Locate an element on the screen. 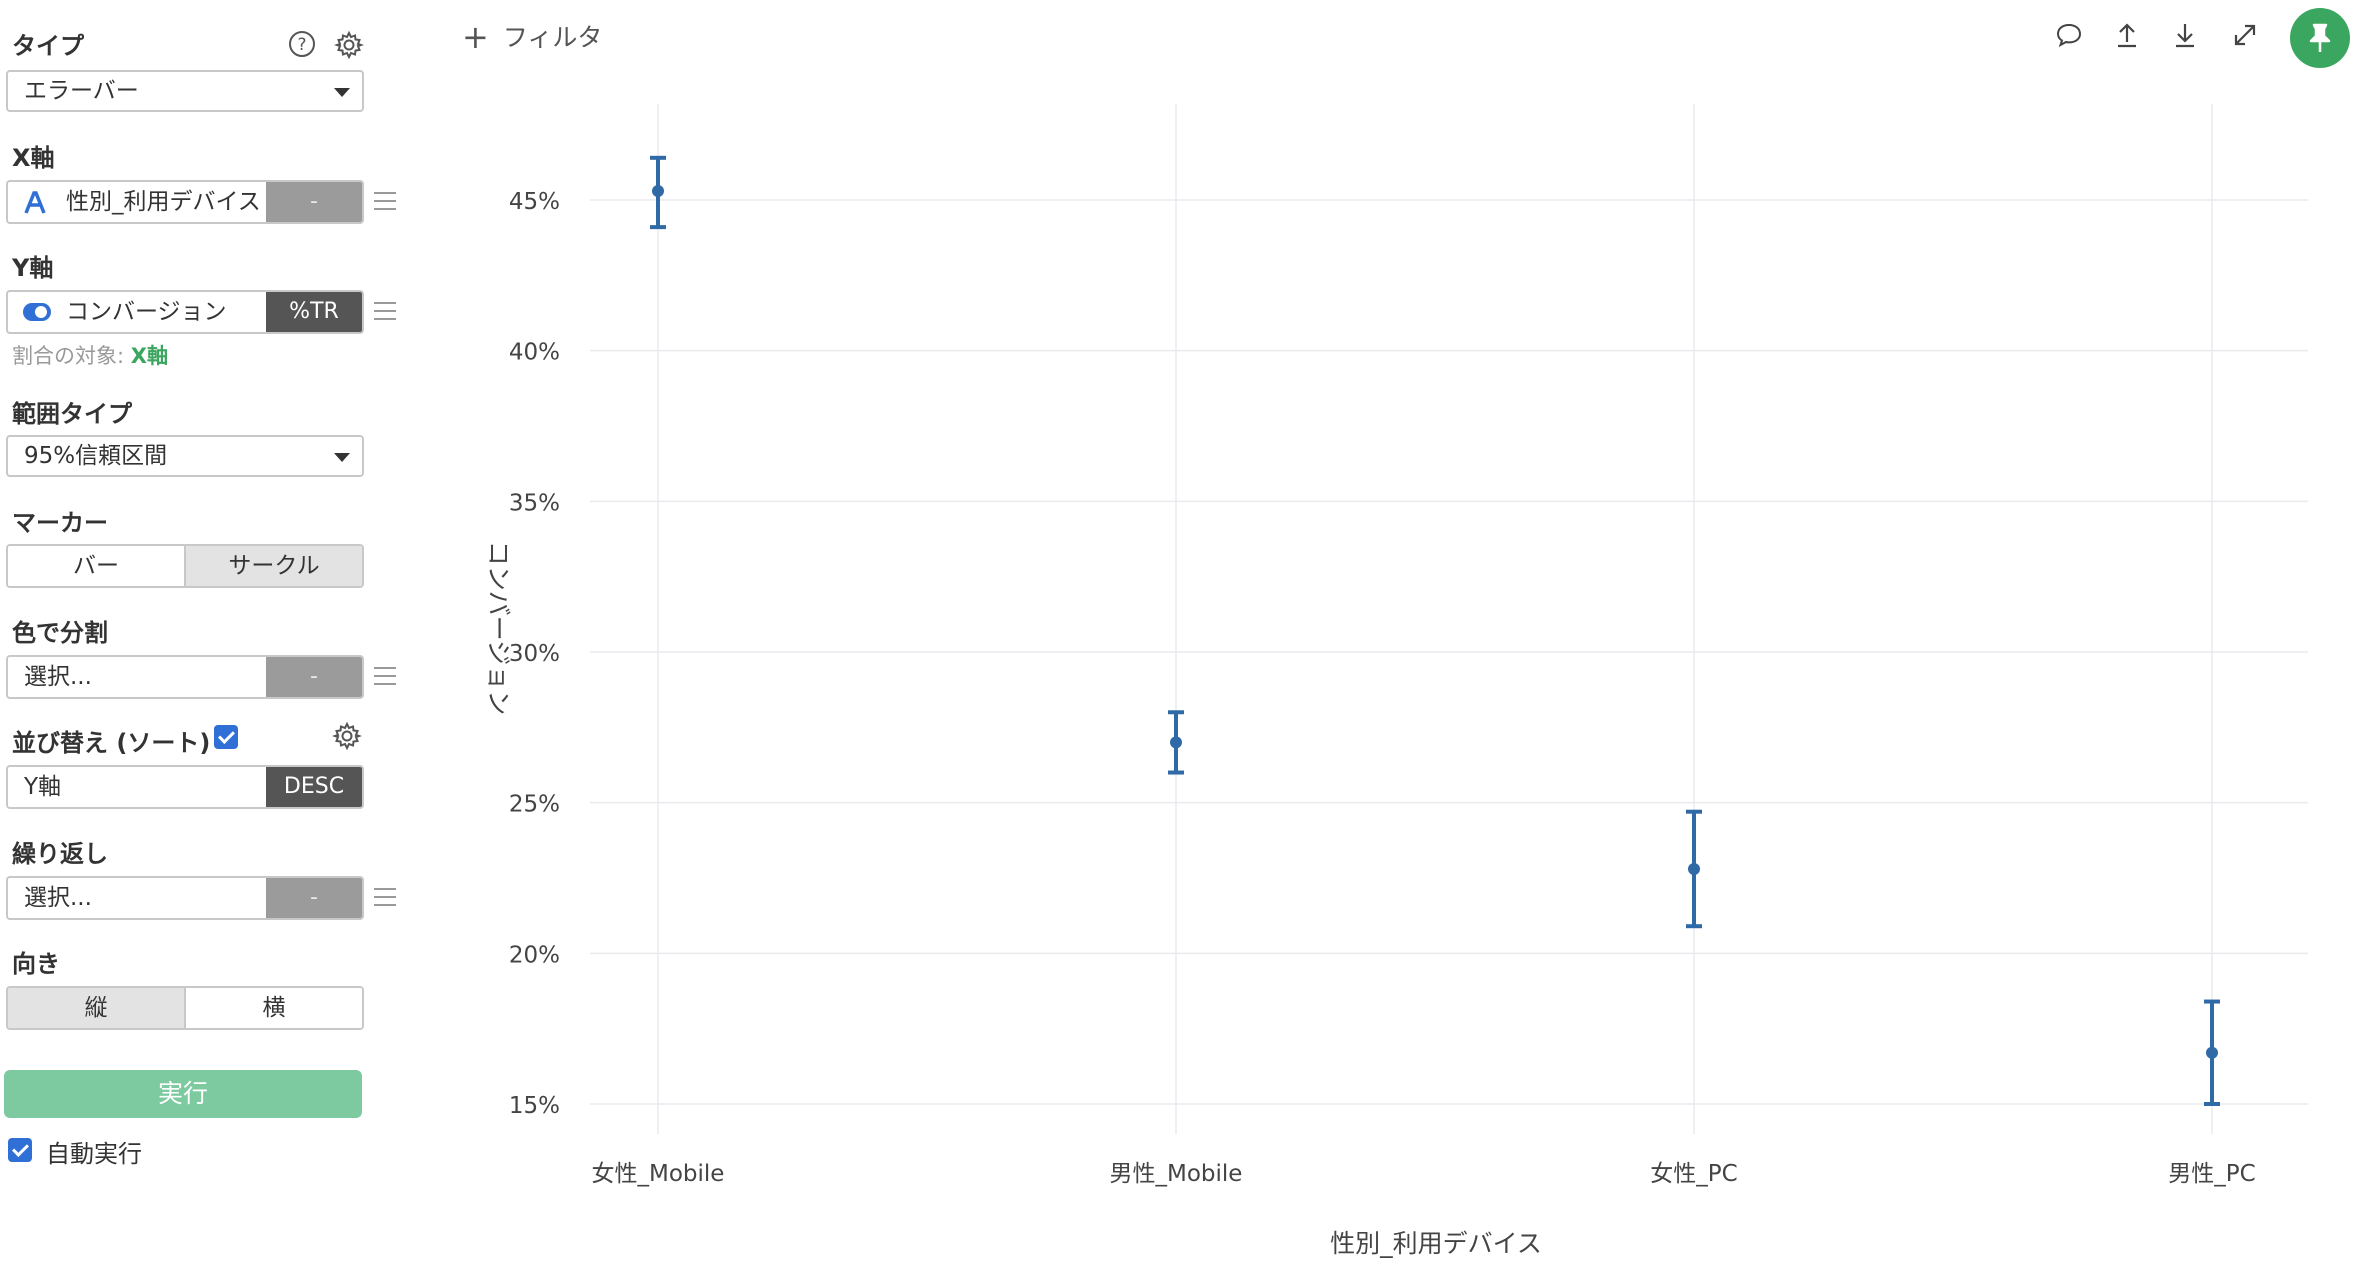 This screenshot has height=1268, width=2356. expand-icon is located at coordinates (2245, 35).